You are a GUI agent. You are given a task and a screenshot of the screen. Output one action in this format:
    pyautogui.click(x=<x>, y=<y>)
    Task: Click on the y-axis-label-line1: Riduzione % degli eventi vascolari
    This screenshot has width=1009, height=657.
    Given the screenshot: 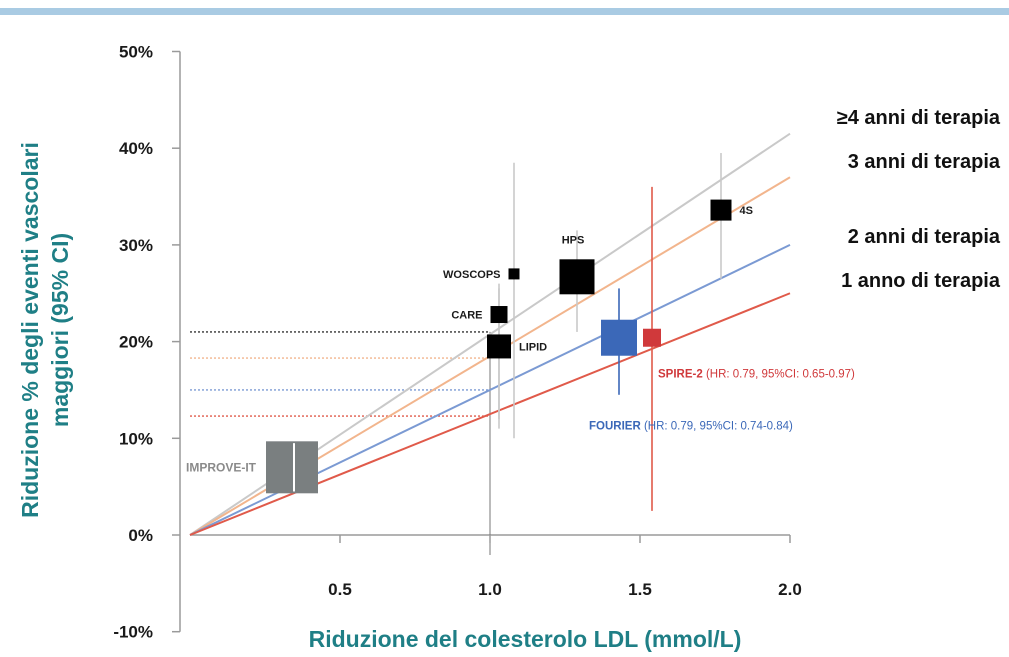 What is the action you would take?
    pyautogui.click(x=30, y=330)
    